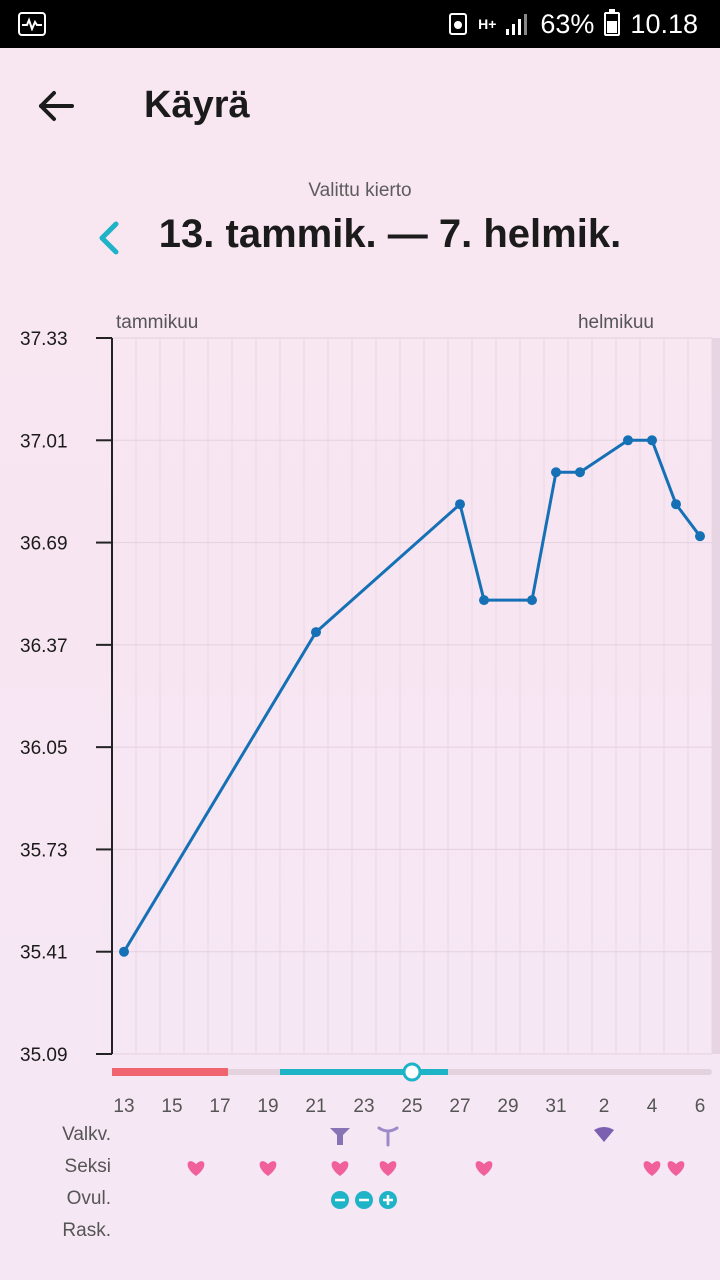 The width and height of the screenshot is (720, 1280). Describe the element at coordinates (664, 23) in the screenshot. I see `clock: 10.18` at that location.